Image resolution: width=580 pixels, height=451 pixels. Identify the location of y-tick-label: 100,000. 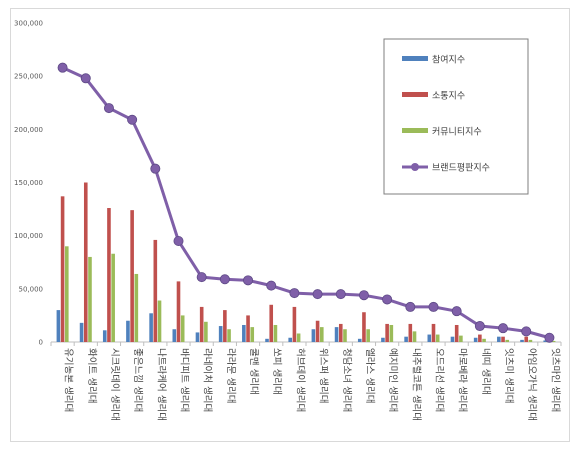
(28, 236).